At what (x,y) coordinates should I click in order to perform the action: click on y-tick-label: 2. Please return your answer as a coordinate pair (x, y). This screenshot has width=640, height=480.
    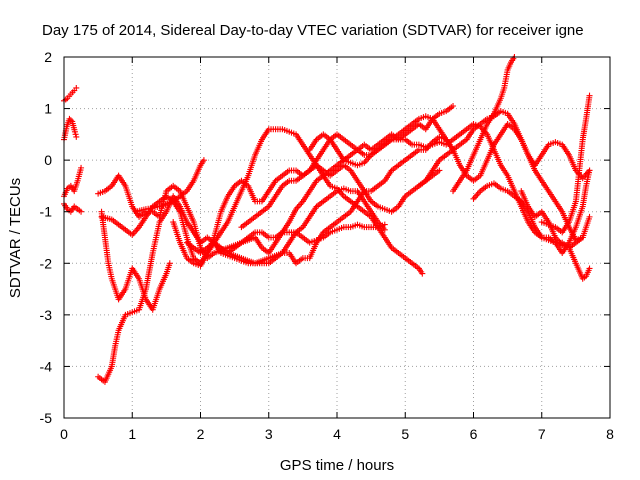
    Looking at the image, I should click on (48, 57).